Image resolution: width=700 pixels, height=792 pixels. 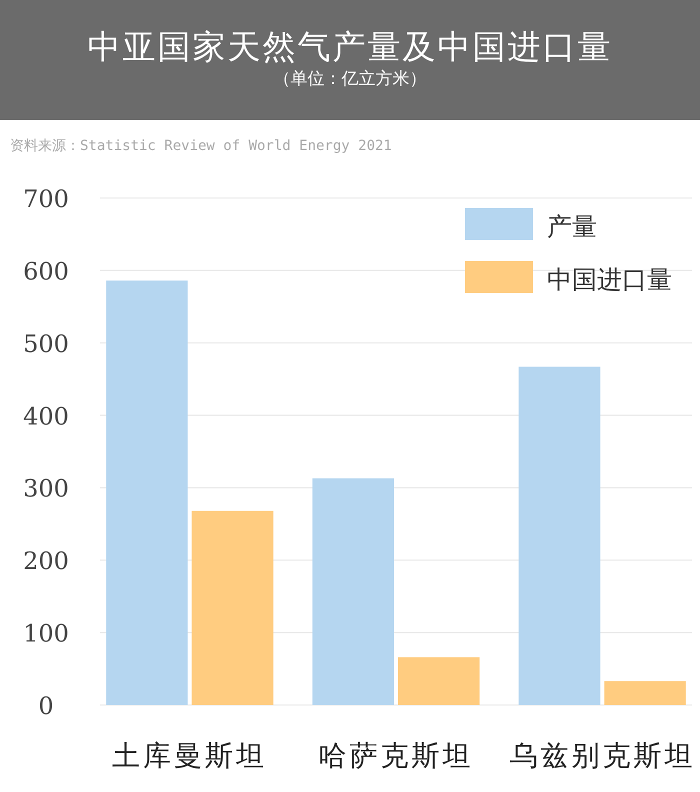 What do you see at coordinates (350, 79) in the screenshot?
I see `chart-subtitle: （单位：亿立方米）` at bounding box center [350, 79].